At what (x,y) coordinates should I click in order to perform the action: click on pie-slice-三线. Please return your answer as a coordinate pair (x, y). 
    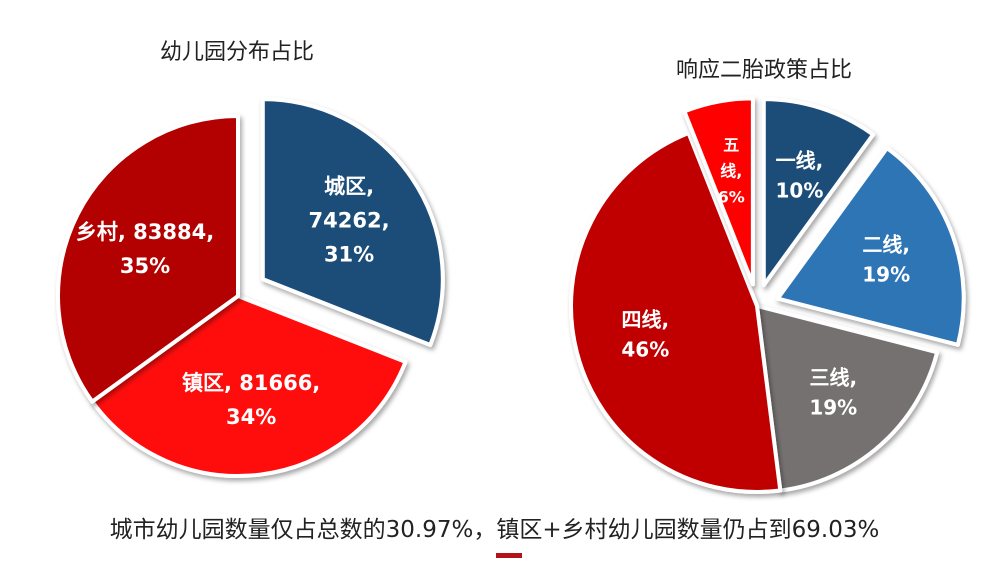
    Looking at the image, I should click on (847, 398).